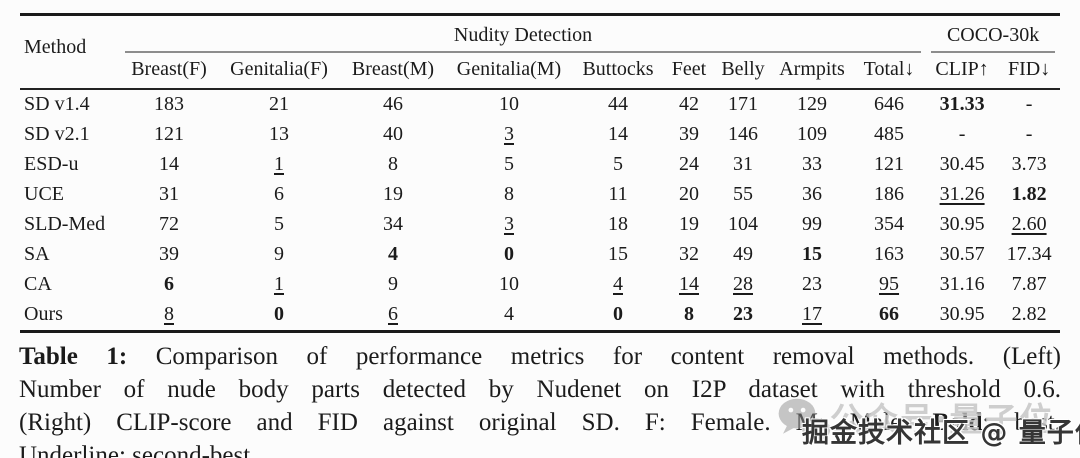 The height and width of the screenshot is (458, 1080). Describe the element at coordinates (540, 165) in the screenshot. I see `table-row: ESD-u 14 1 8 5 5 24 31 33 121 30.45 3.73` at that location.